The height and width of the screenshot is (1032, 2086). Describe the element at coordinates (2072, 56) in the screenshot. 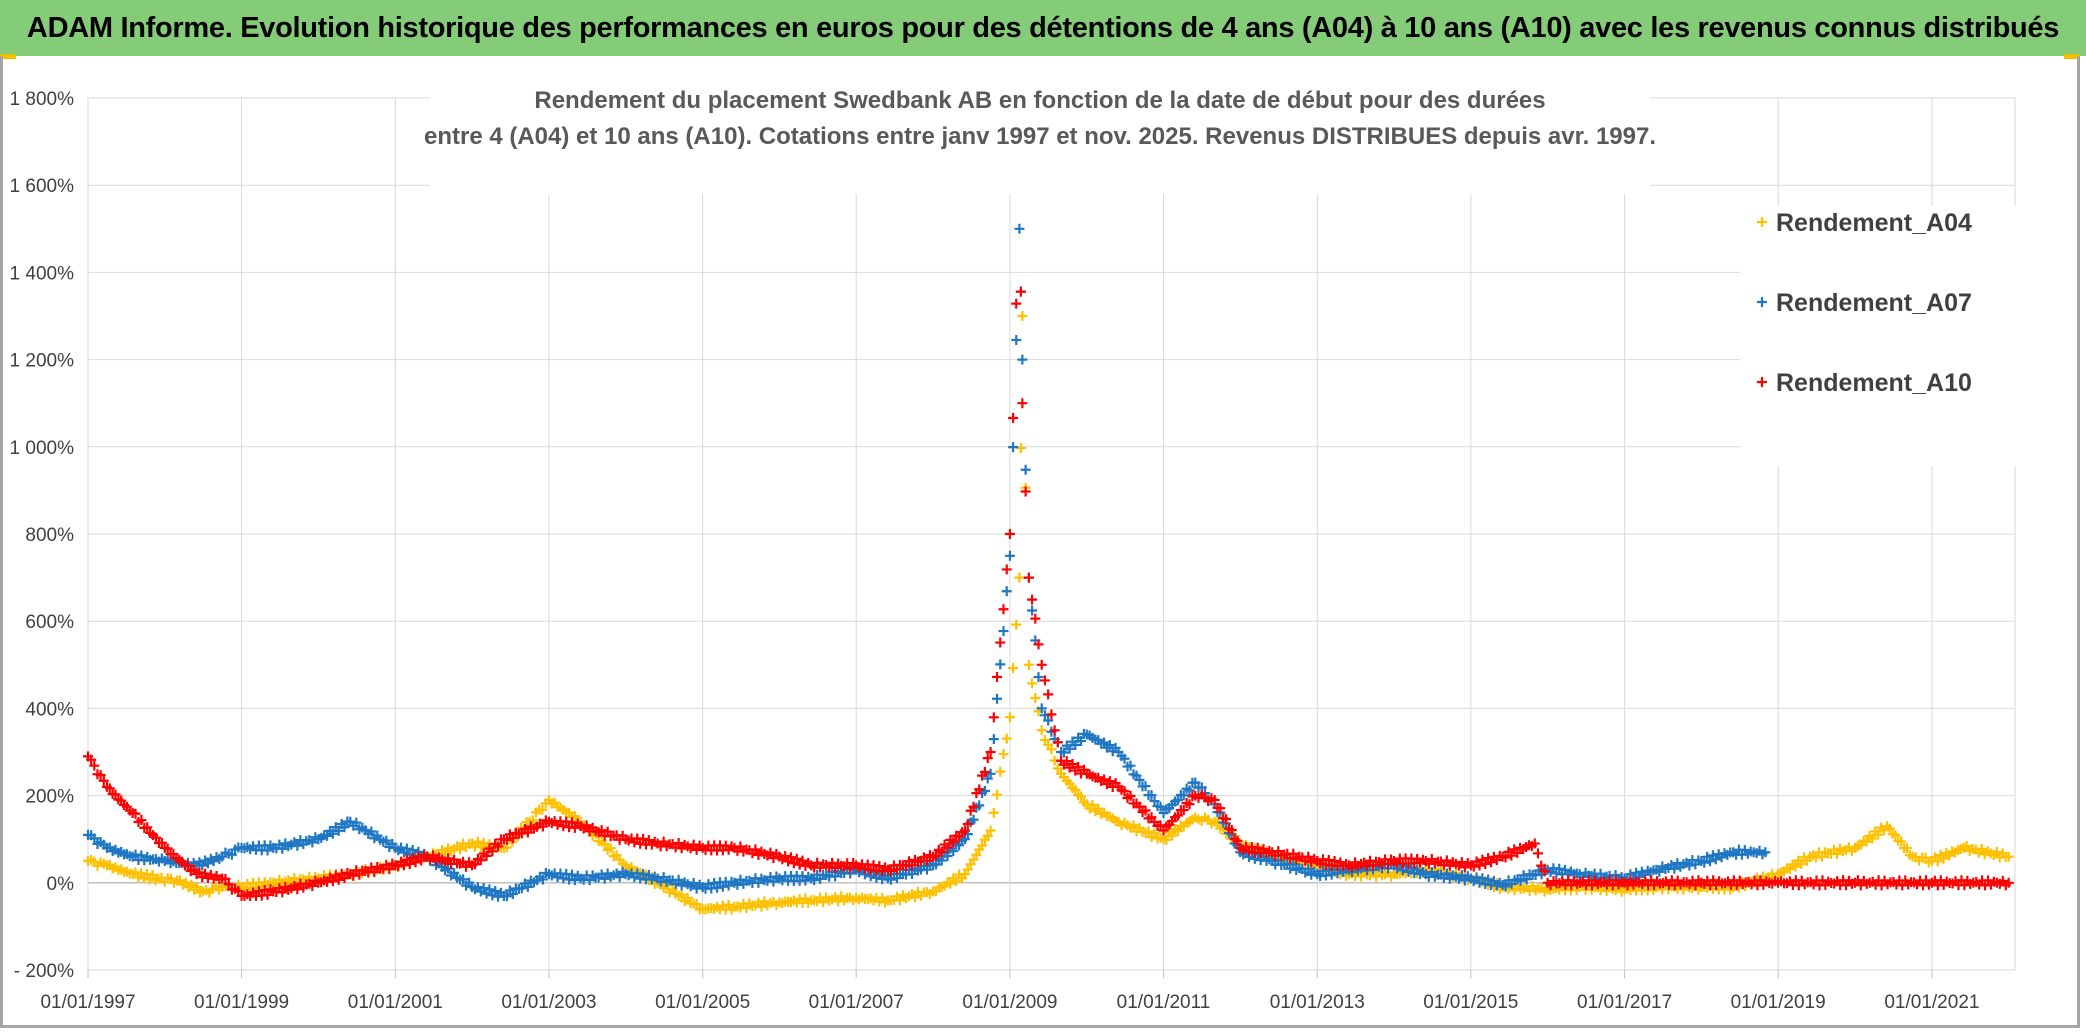

I see `banner-accent-right` at that location.